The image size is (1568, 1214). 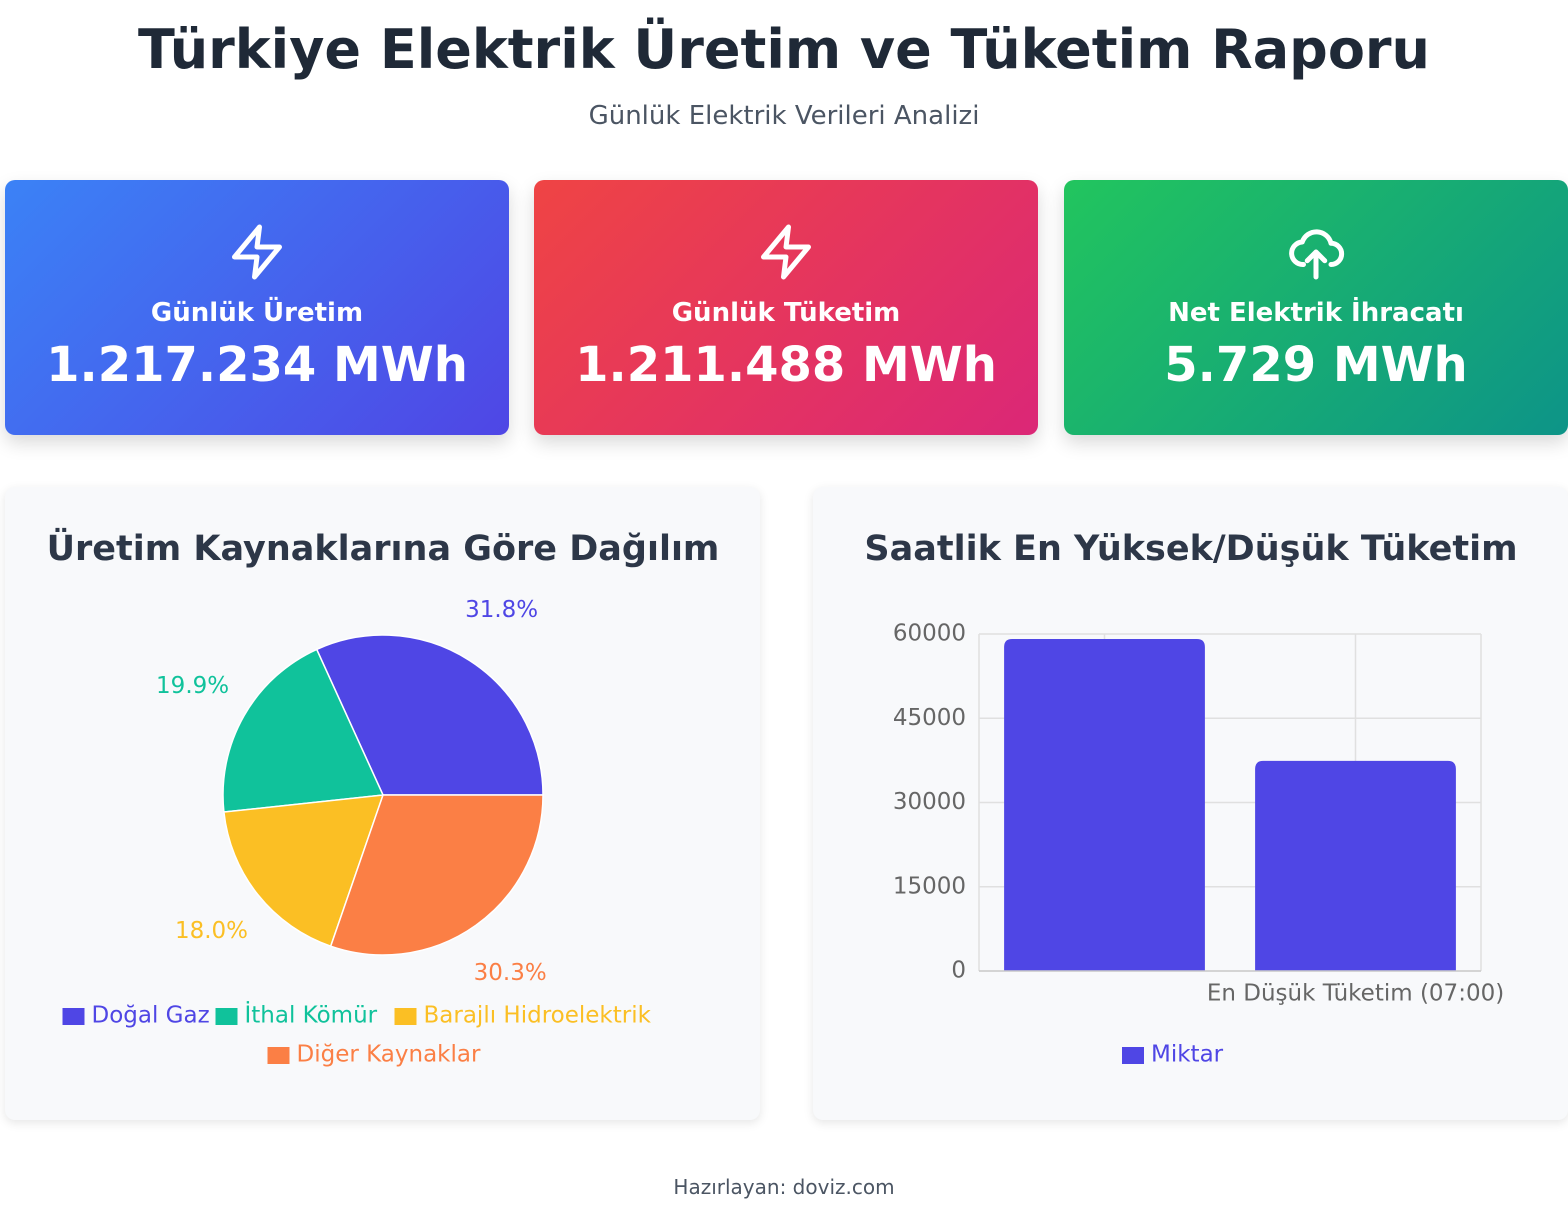 I want to click on y-tick-label: 60000, so click(x=929, y=634).